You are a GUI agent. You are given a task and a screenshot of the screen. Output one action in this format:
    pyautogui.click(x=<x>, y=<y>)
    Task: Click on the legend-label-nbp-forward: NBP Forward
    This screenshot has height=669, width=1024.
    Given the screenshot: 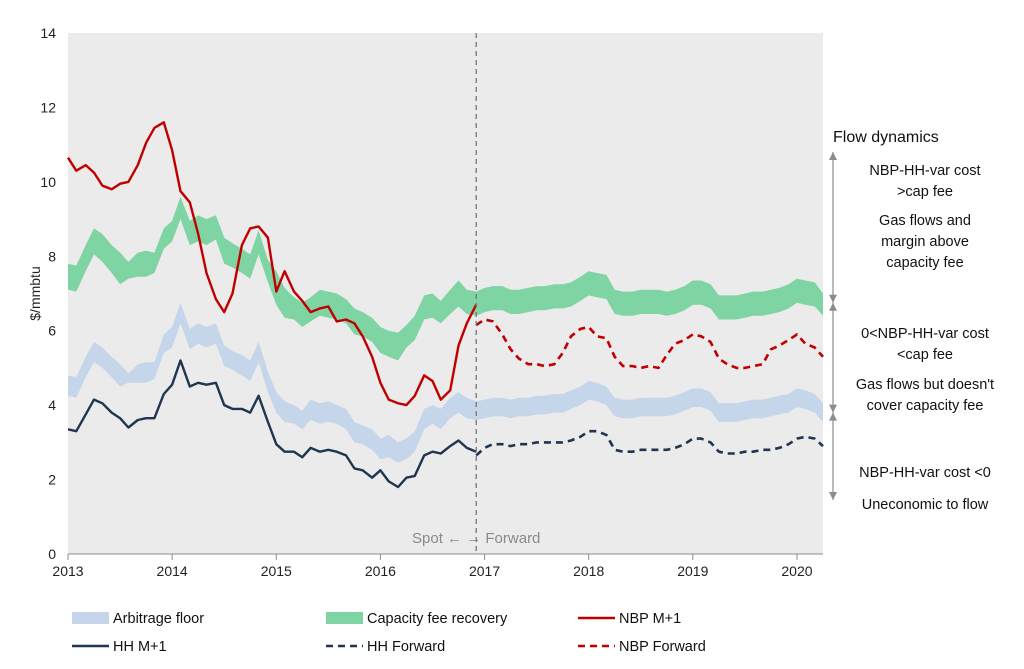 What is the action you would take?
    pyautogui.click(x=662, y=647)
    